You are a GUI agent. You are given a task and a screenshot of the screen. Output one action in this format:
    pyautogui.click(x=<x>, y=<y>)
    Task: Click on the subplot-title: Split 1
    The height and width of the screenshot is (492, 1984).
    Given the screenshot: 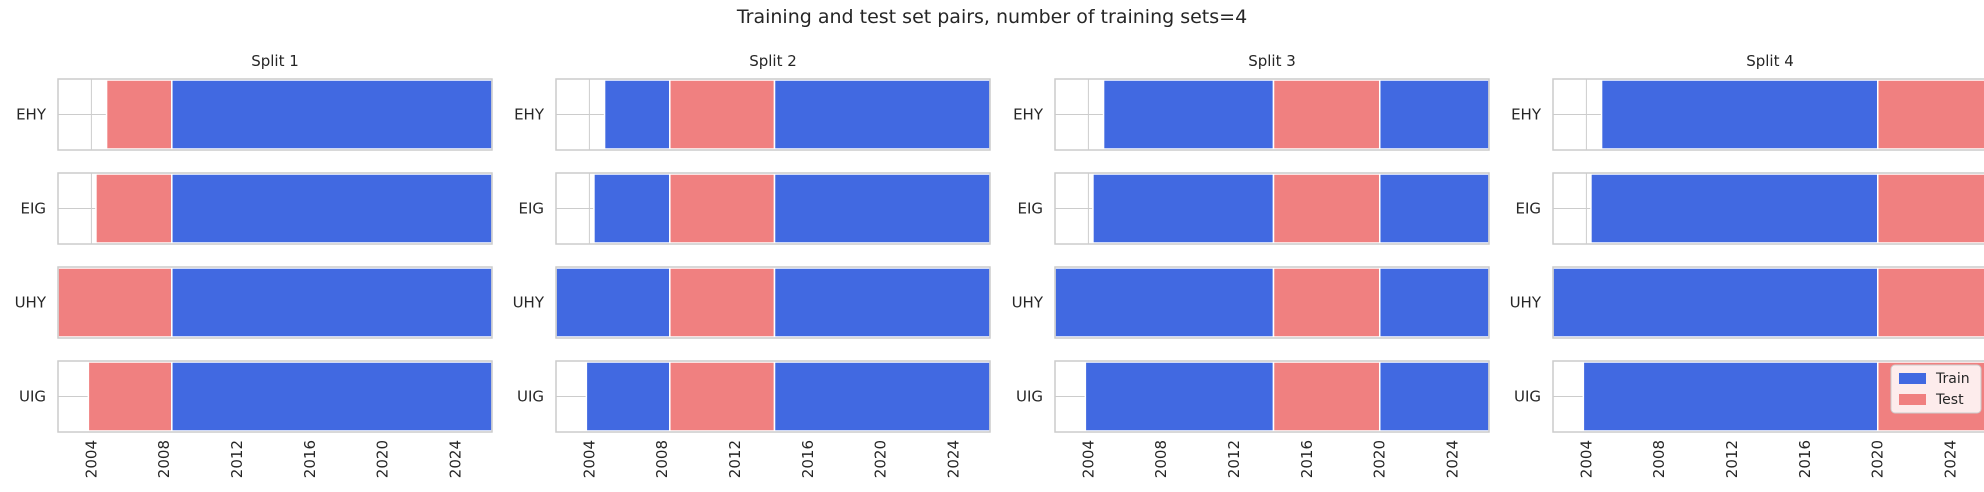 What is the action you would take?
    pyautogui.click(x=275, y=61)
    